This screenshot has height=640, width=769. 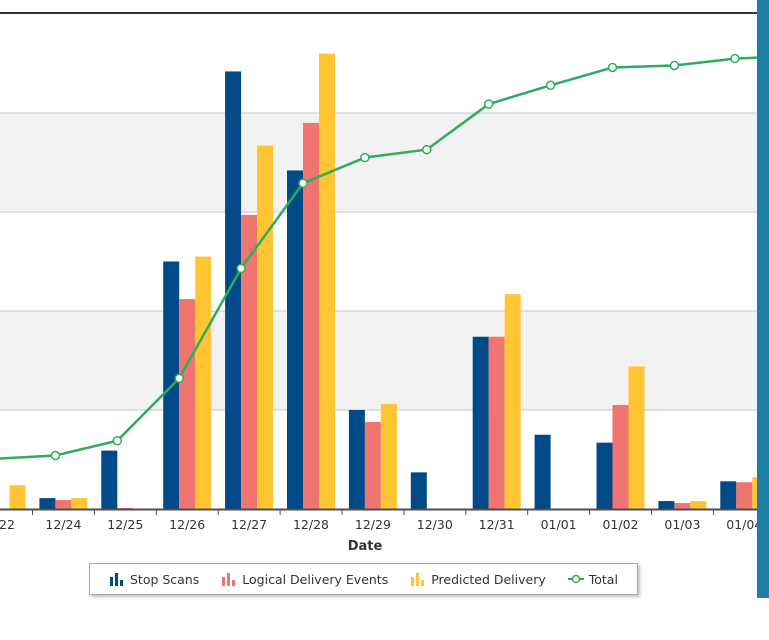 What do you see at coordinates (497, 524) in the screenshot?
I see `x-tick-label-8: 12/31` at bounding box center [497, 524].